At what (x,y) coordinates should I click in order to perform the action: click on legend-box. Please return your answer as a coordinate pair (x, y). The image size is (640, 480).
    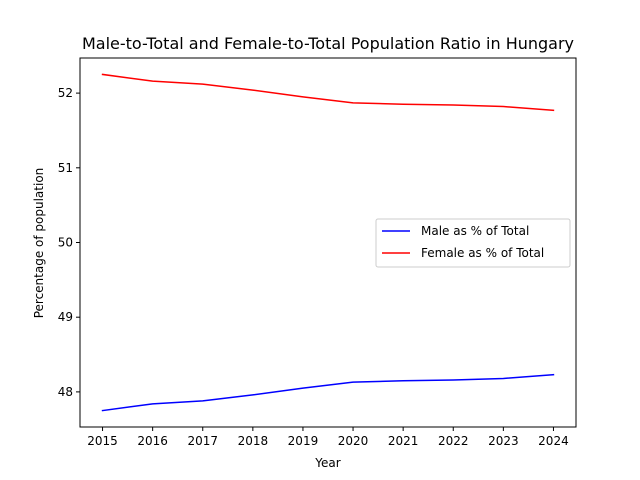
    Looking at the image, I should click on (473, 243).